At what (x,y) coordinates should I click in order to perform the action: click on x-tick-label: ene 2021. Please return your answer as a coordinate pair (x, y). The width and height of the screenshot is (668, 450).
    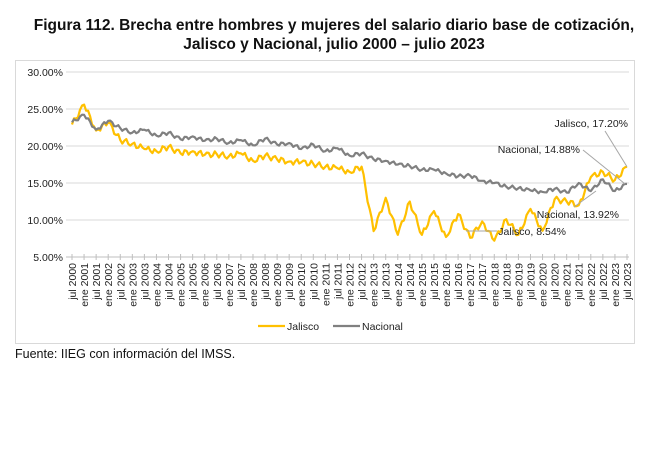
    Looking at the image, I should click on (568, 285).